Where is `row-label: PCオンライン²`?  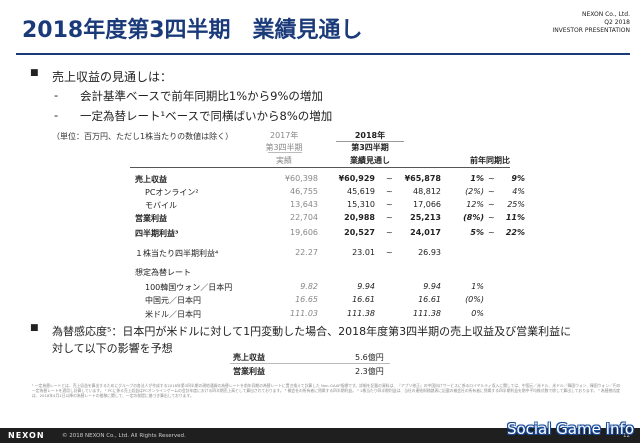
row-label: PCオンライン² is located at coordinates (172, 192).